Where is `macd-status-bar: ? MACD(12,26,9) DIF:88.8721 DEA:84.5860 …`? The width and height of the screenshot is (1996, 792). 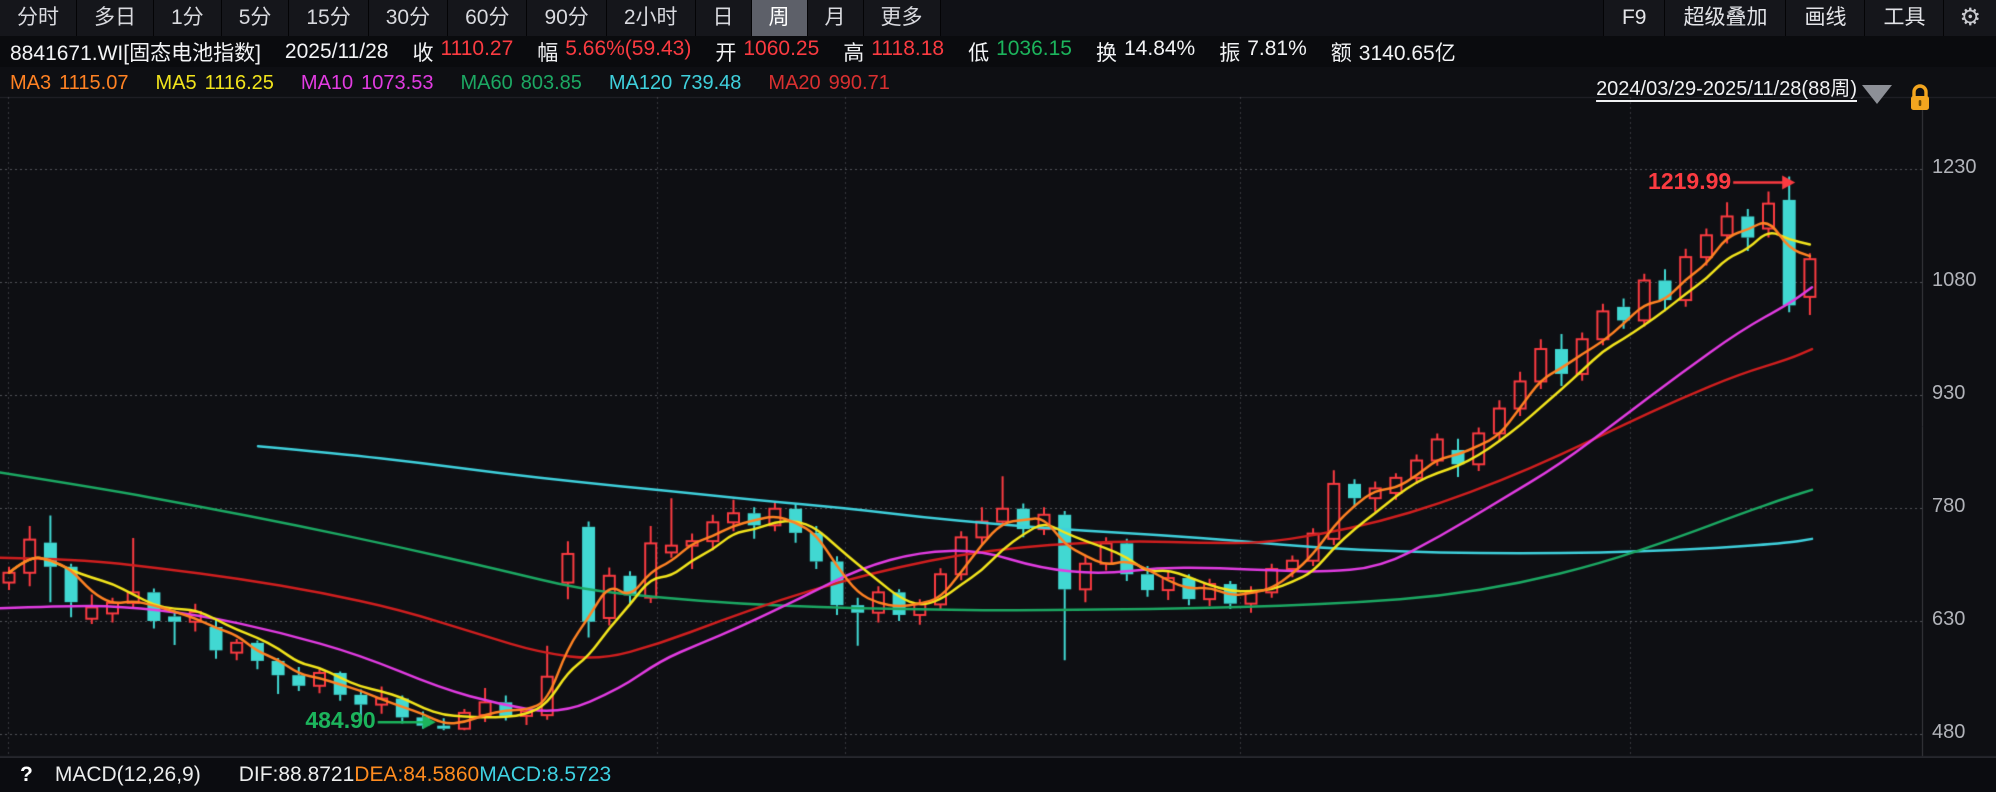 macd-status-bar: ? MACD(12,26,9) DIF:88.8721 DEA:84.5860 … is located at coordinates (998, 774).